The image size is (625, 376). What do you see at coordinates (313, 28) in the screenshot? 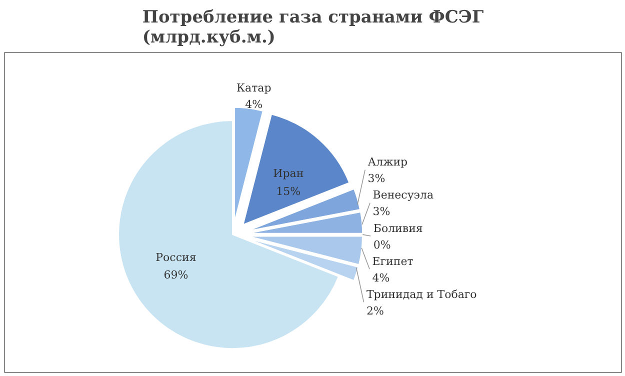
I see `chart-title: Потребление газа странами ФСЭГ (млрд.куб.м.)` at bounding box center [313, 28].